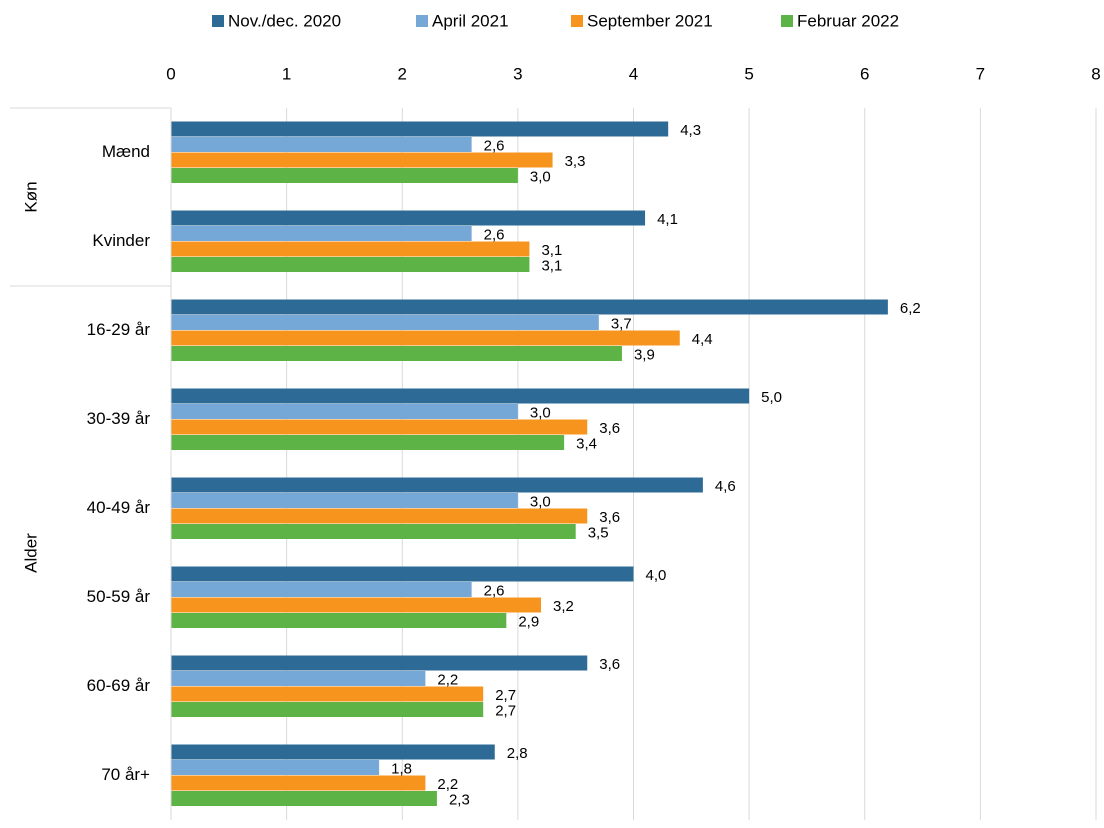  What do you see at coordinates (119, 596) in the screenshot?
I see `y-tick-label: 50-59 år` at bounding box center [119, 596].